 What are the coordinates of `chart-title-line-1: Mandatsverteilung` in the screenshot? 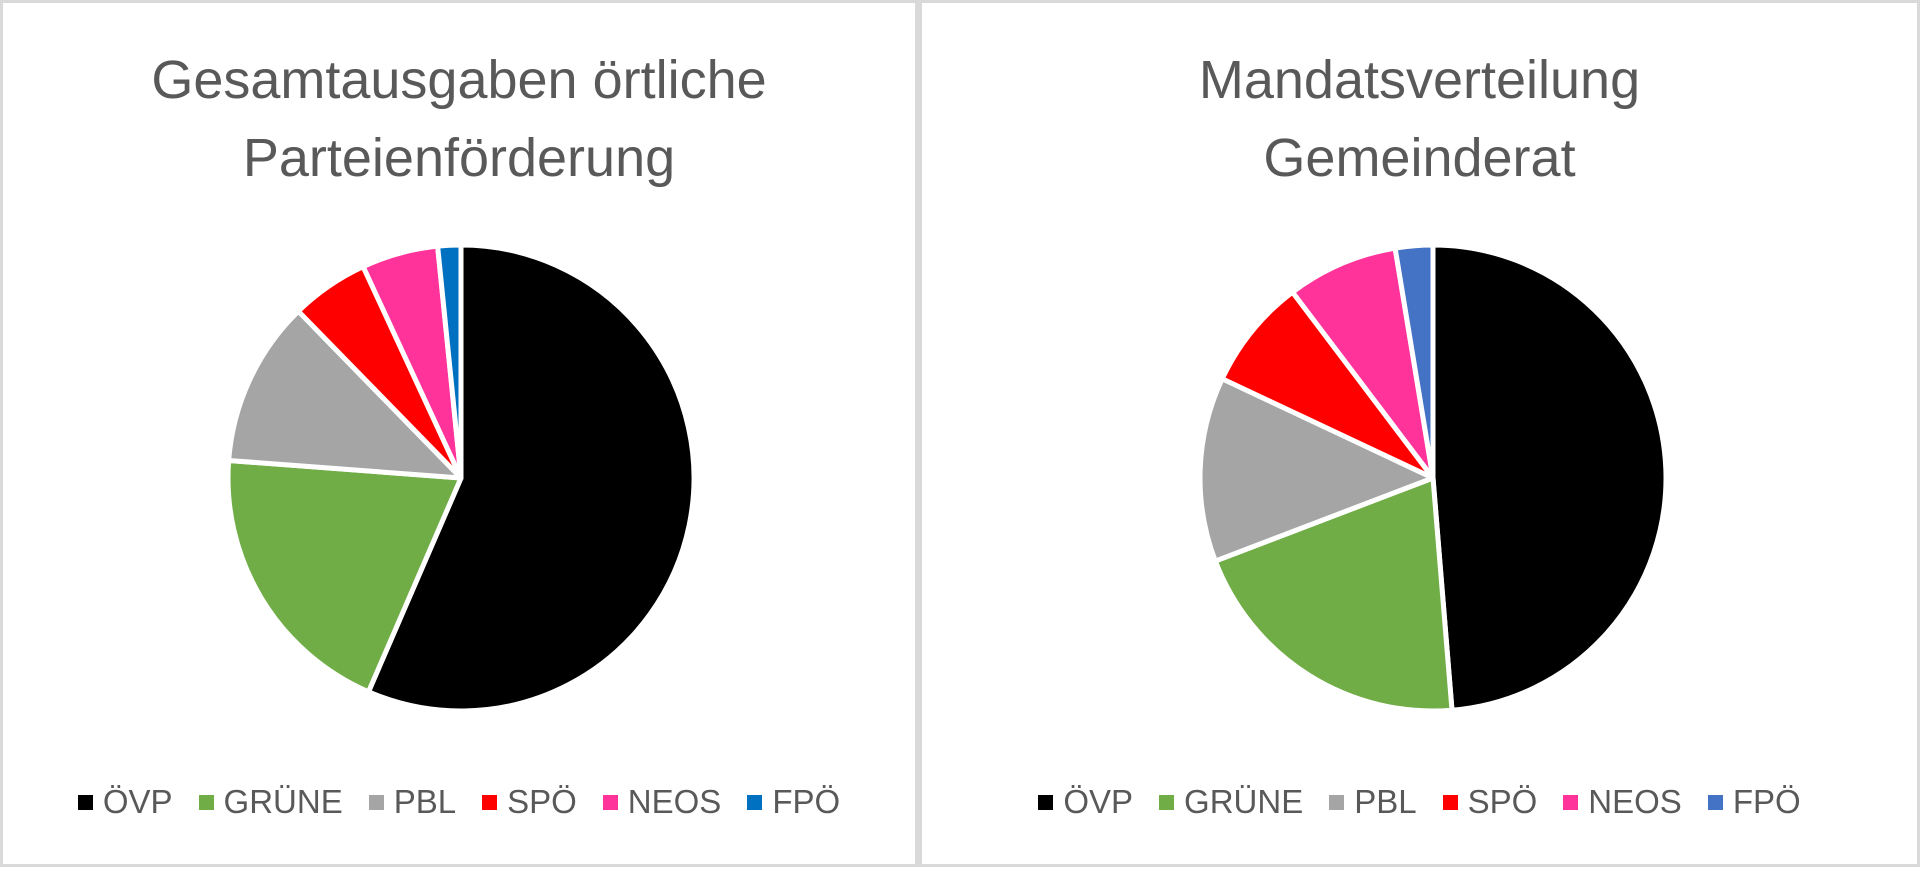 It's located at (1419, 80).